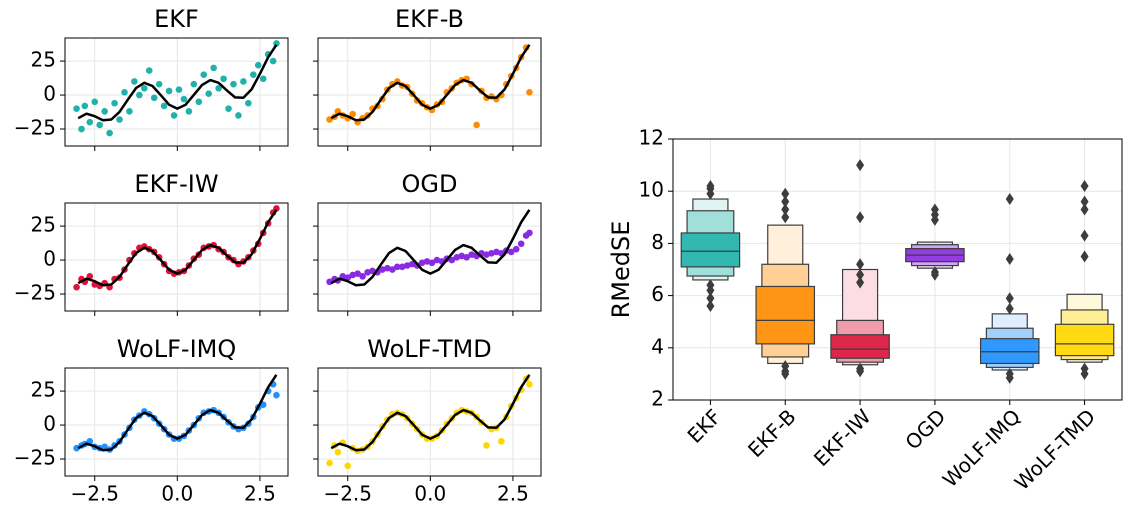  What do you see at coordinates (176, 184) in the screenshot?
I see `panel-title: EKF-IW` at bounding box center [176, 184].